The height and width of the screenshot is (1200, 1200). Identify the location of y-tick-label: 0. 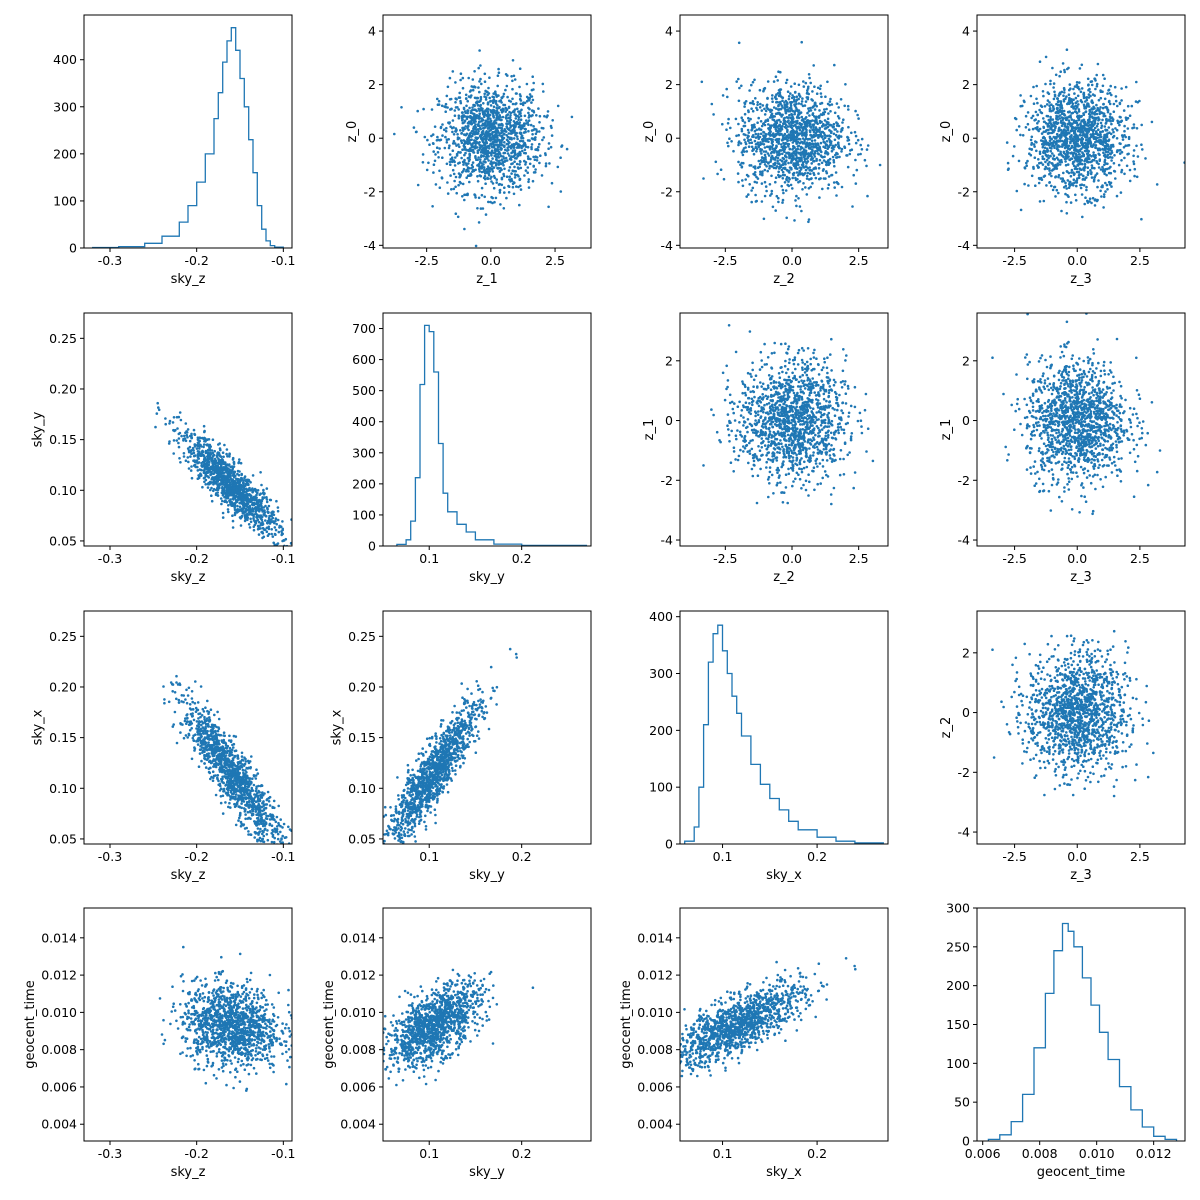
(73, 248).